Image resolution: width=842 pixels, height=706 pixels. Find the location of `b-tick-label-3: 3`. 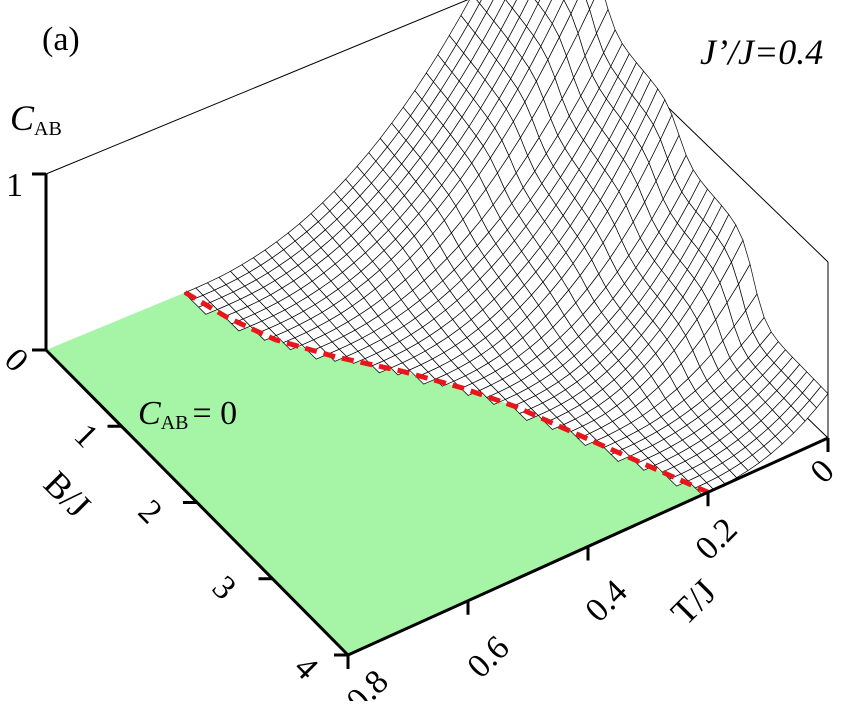

b-tick-label-3: 3 is located at coordinates (224, 588).